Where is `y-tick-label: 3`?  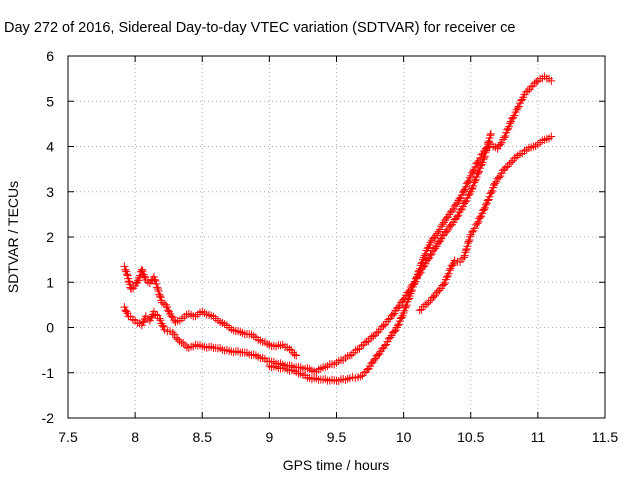 y-tick-label: 3 is located at coordinates (50, 192).